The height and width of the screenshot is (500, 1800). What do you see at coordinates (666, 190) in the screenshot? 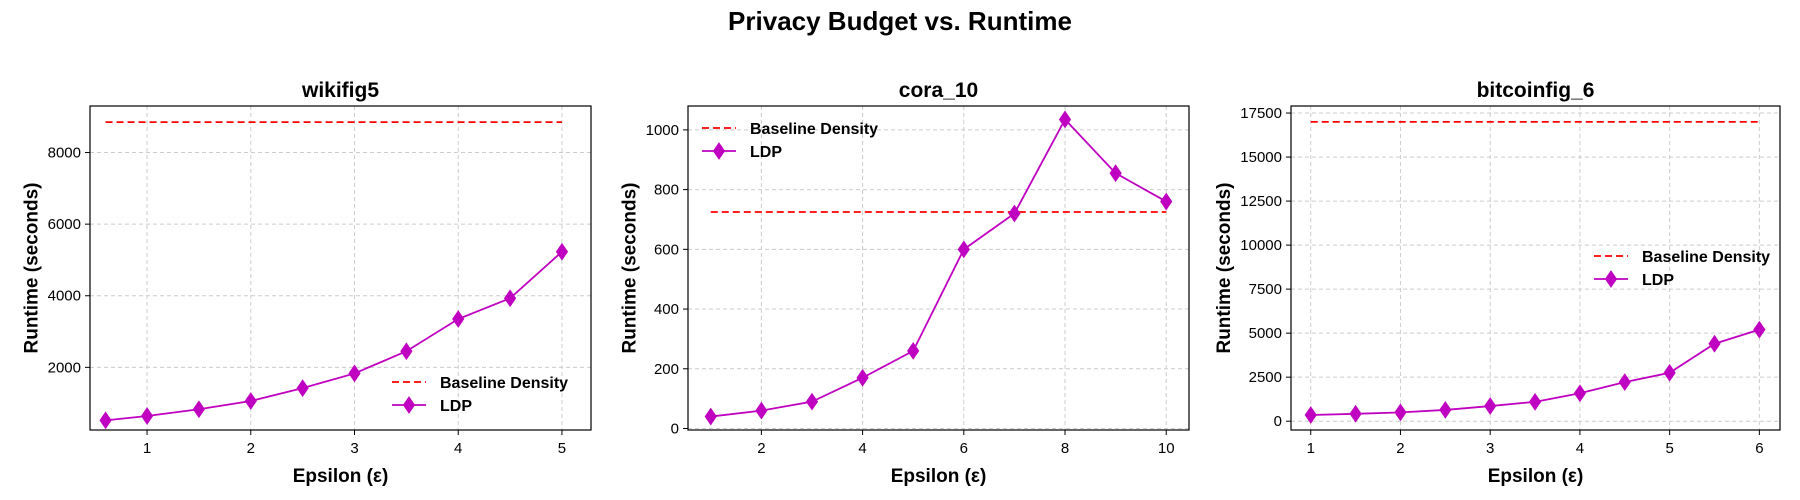
I see `chart-2-ytick-label-4: 800` at bounding box center [666, 190].